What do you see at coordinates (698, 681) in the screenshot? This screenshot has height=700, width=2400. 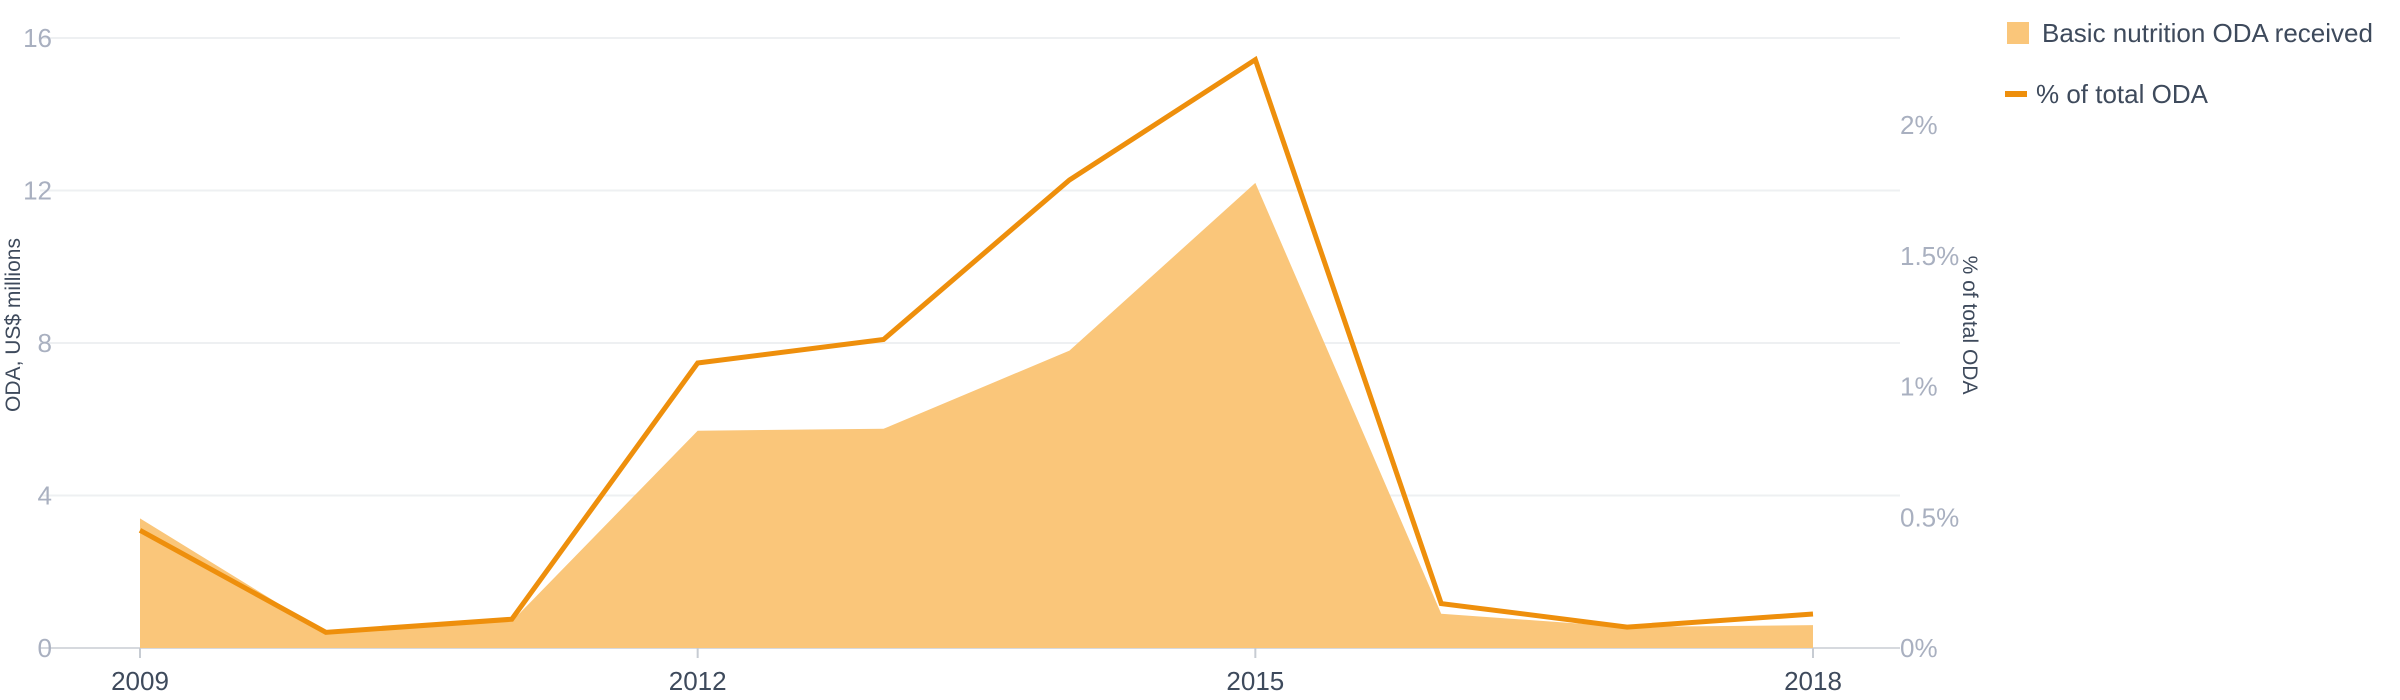 I see `x-axis-tick-label: 2012` at bounding box center [698, 681].